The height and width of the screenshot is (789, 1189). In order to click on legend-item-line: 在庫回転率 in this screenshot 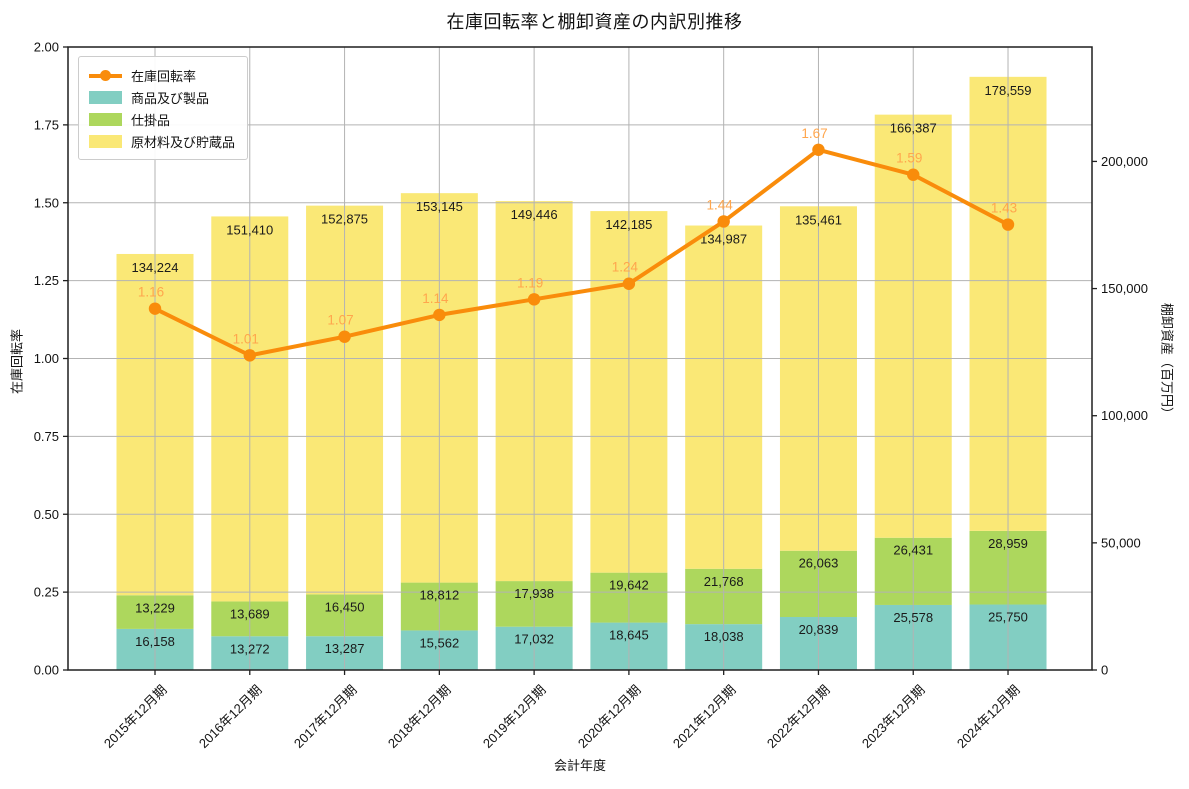, I will do `click(162, 75)`.